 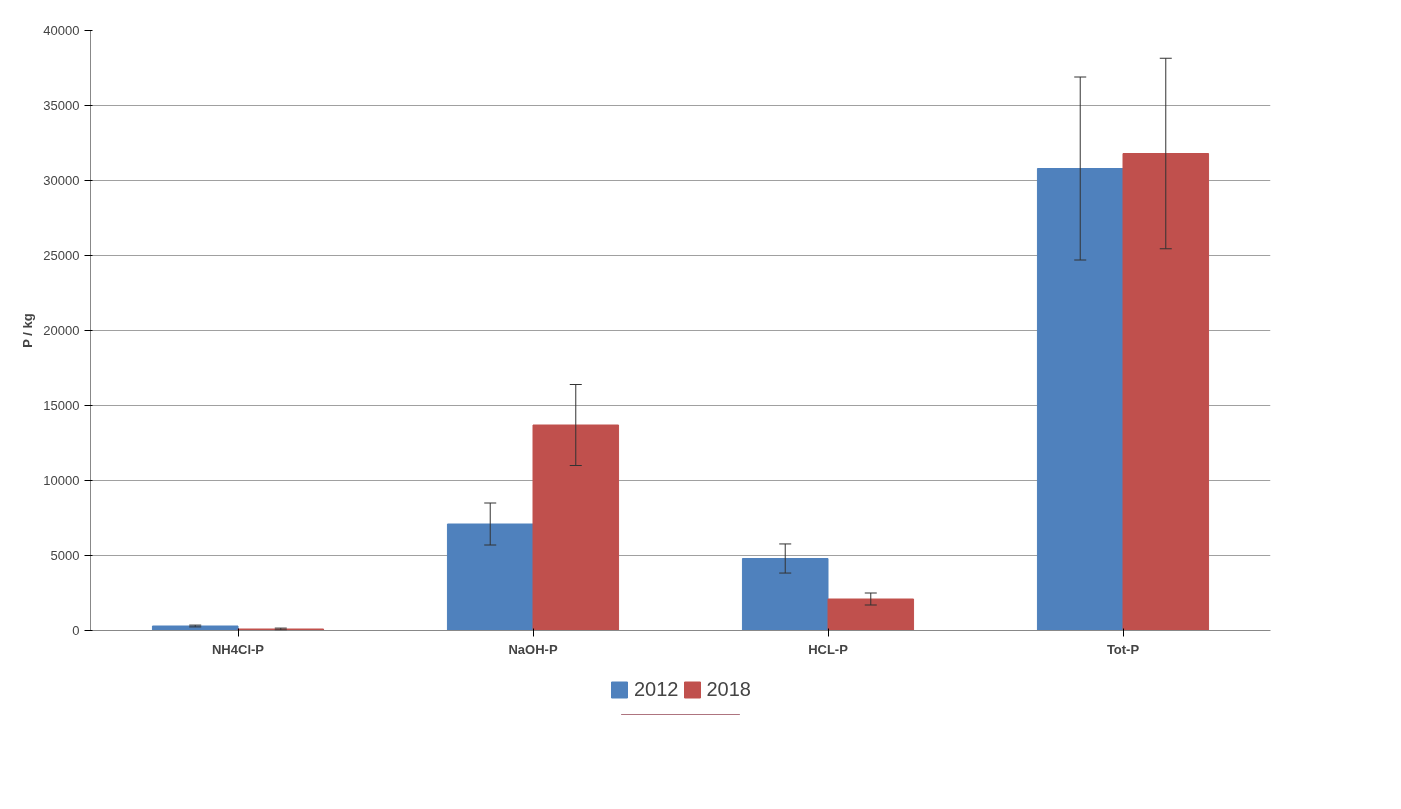 What do you see at coordinates (65, 555) in the screenshot?
I see `y-tick-label: 5000` at bounding box center [65, 555].